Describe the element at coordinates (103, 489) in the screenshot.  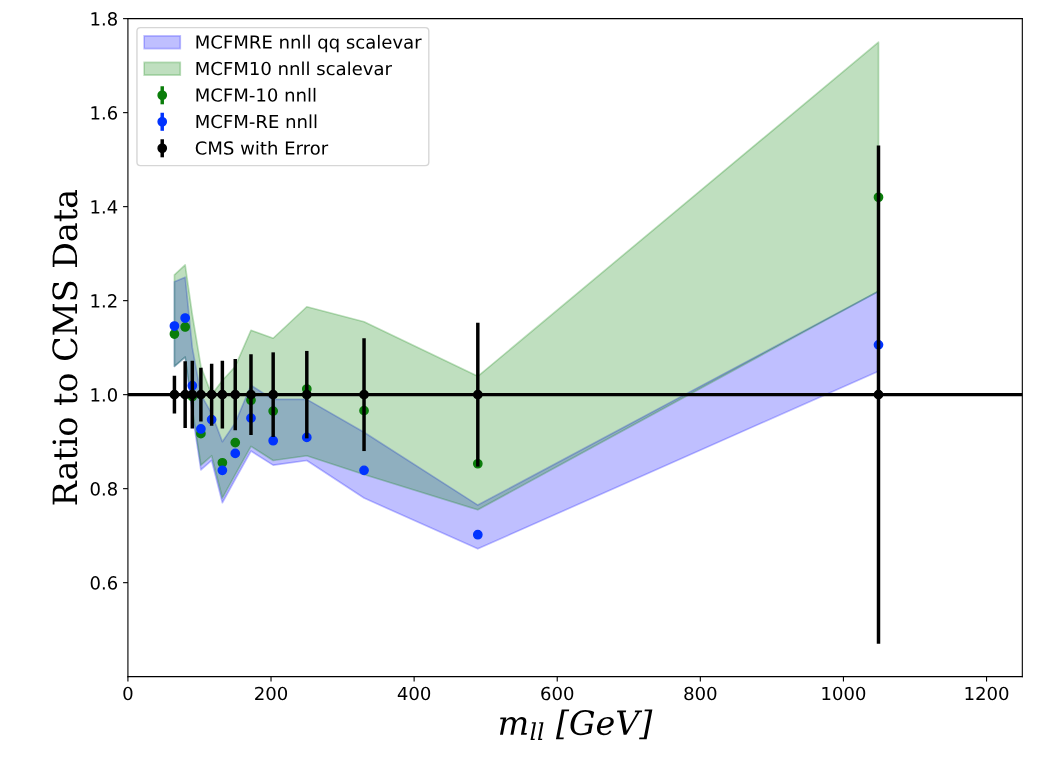
I see `y-tick-label: 0.8` at that location.